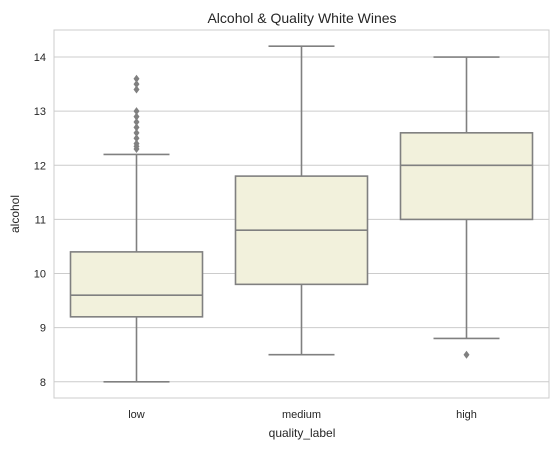 This screenshot has width=558, height=449. I want to click on x-axis-label: quality_label, so click(302, 433).